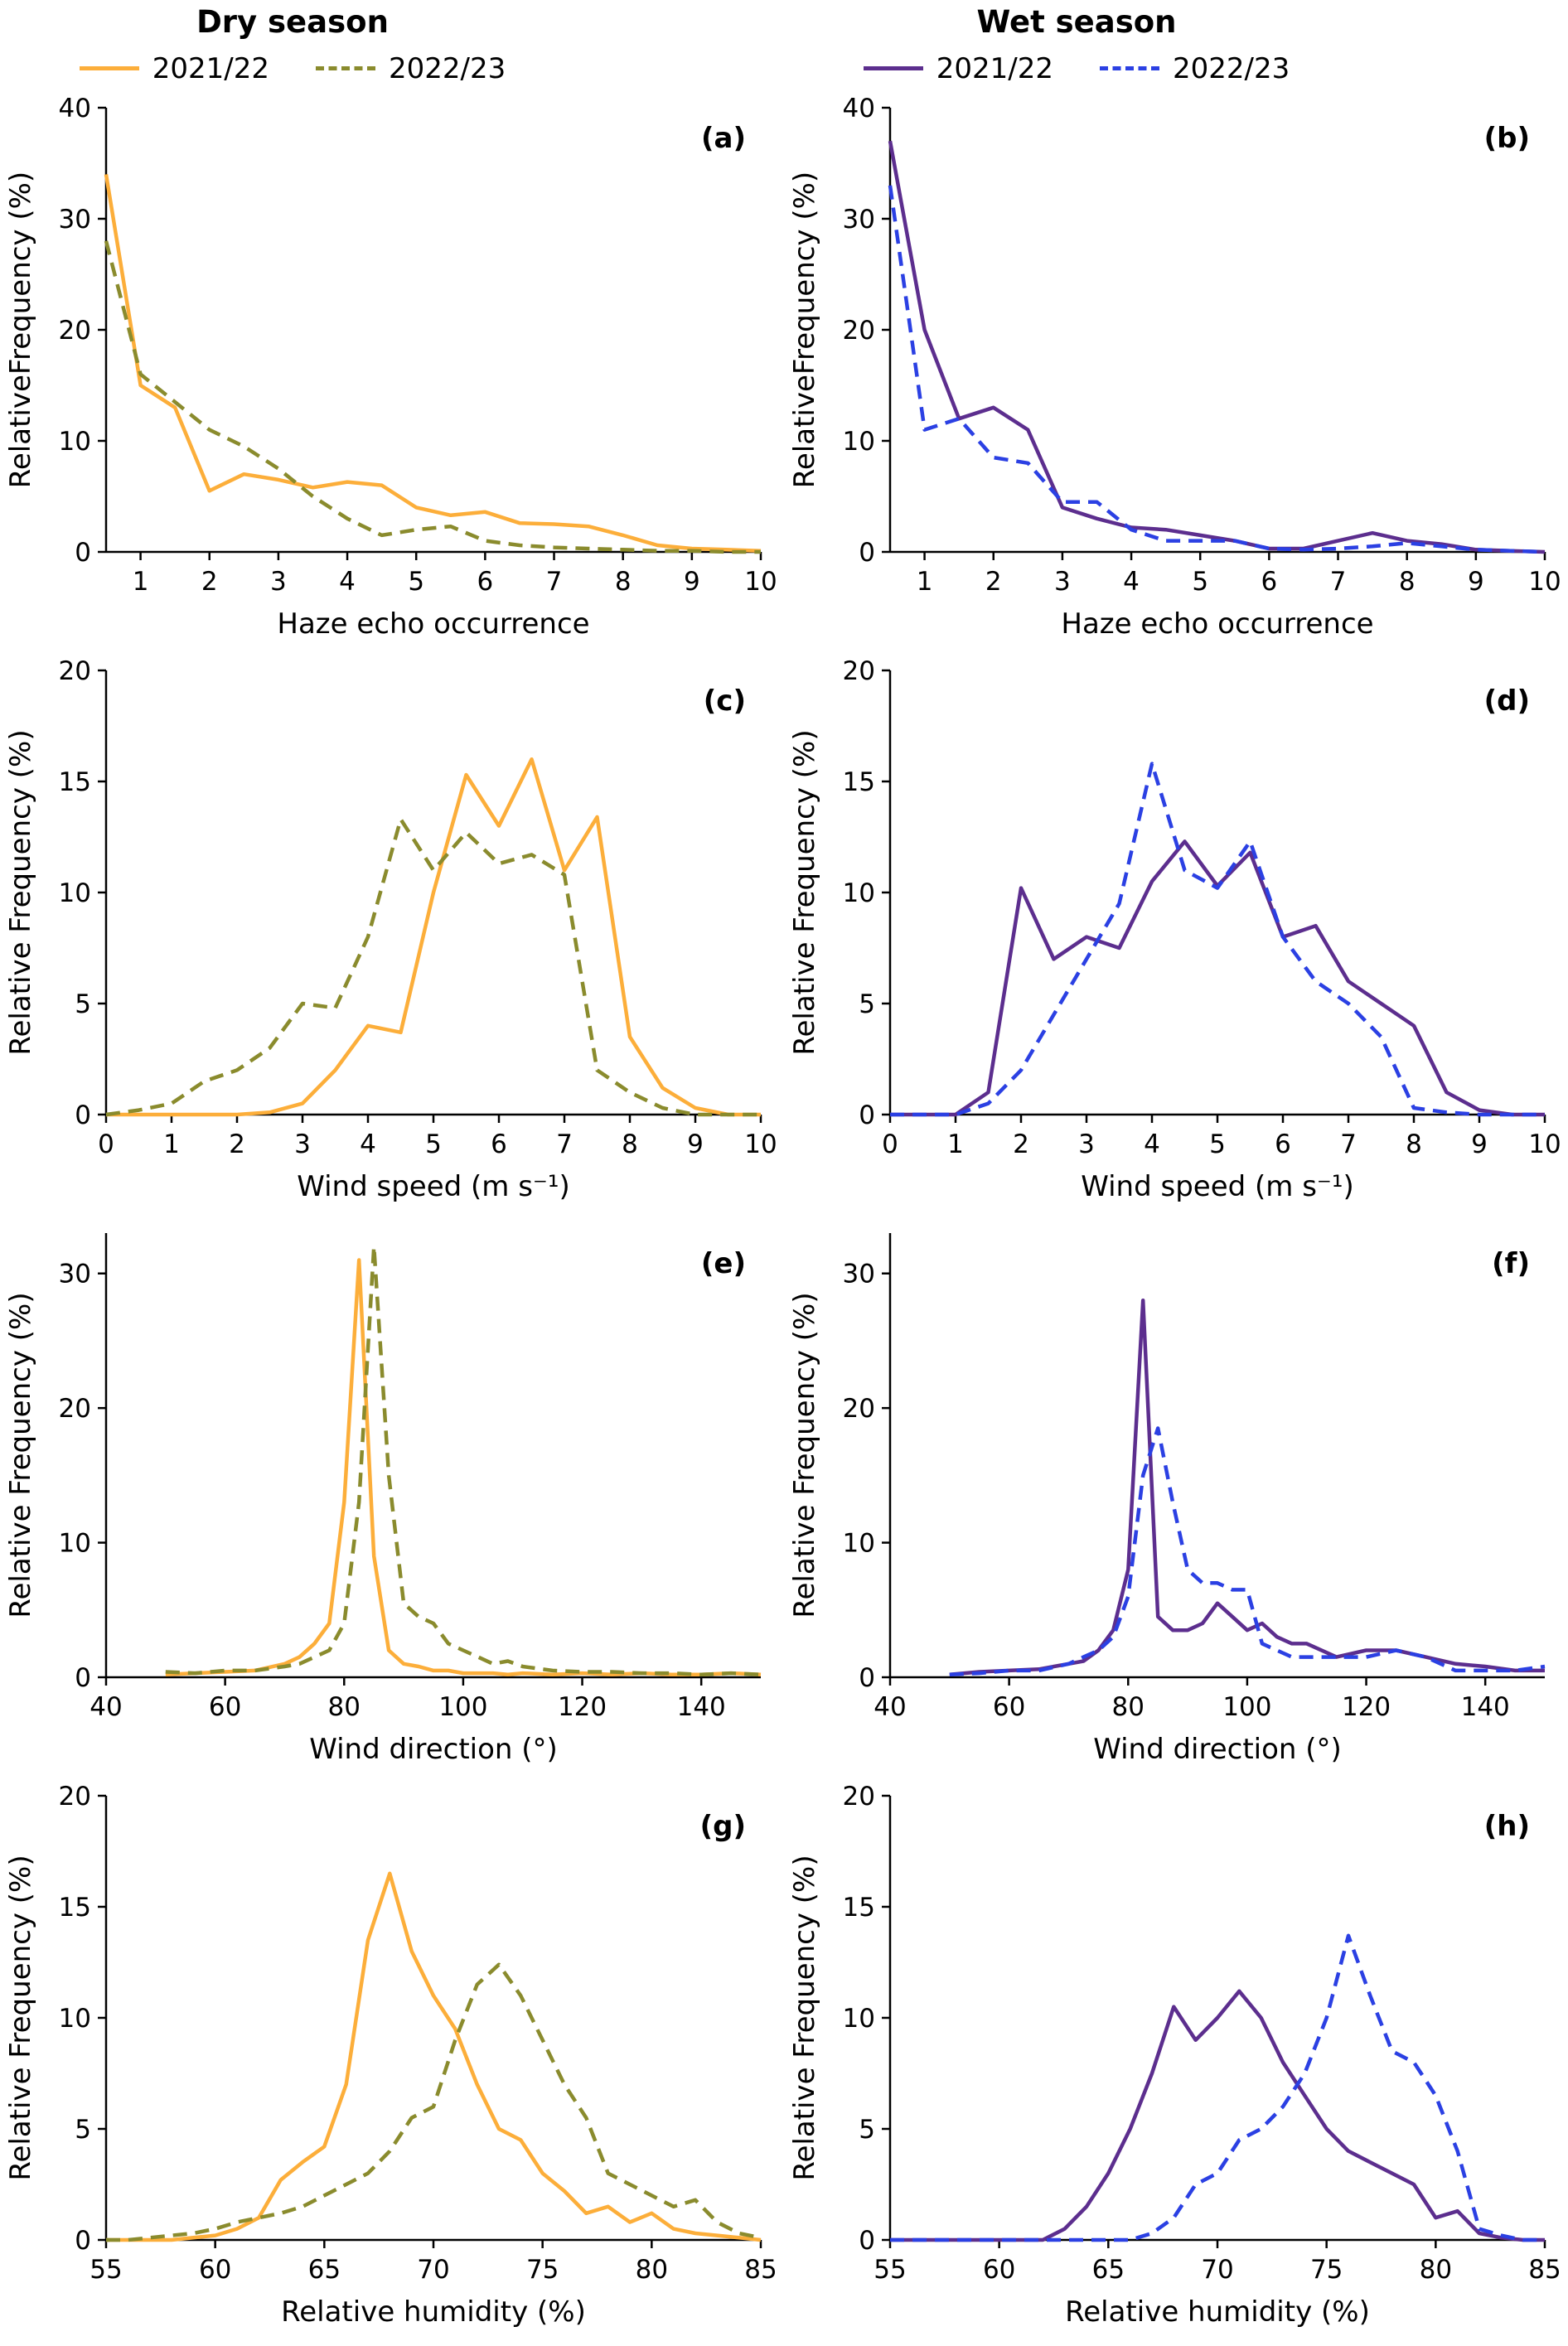 This screenshot has width=1568, height=2346. I want to click on dry-season-title: Dry season, so click(292, 22).